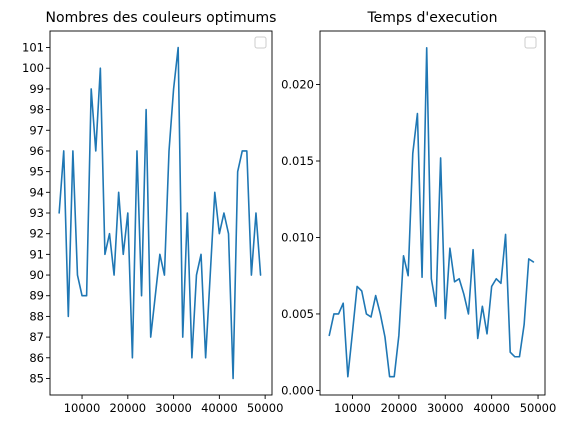 This screenshot has height=433, width=568. I want to click on y-tick-label: 94, so click(36, 192).